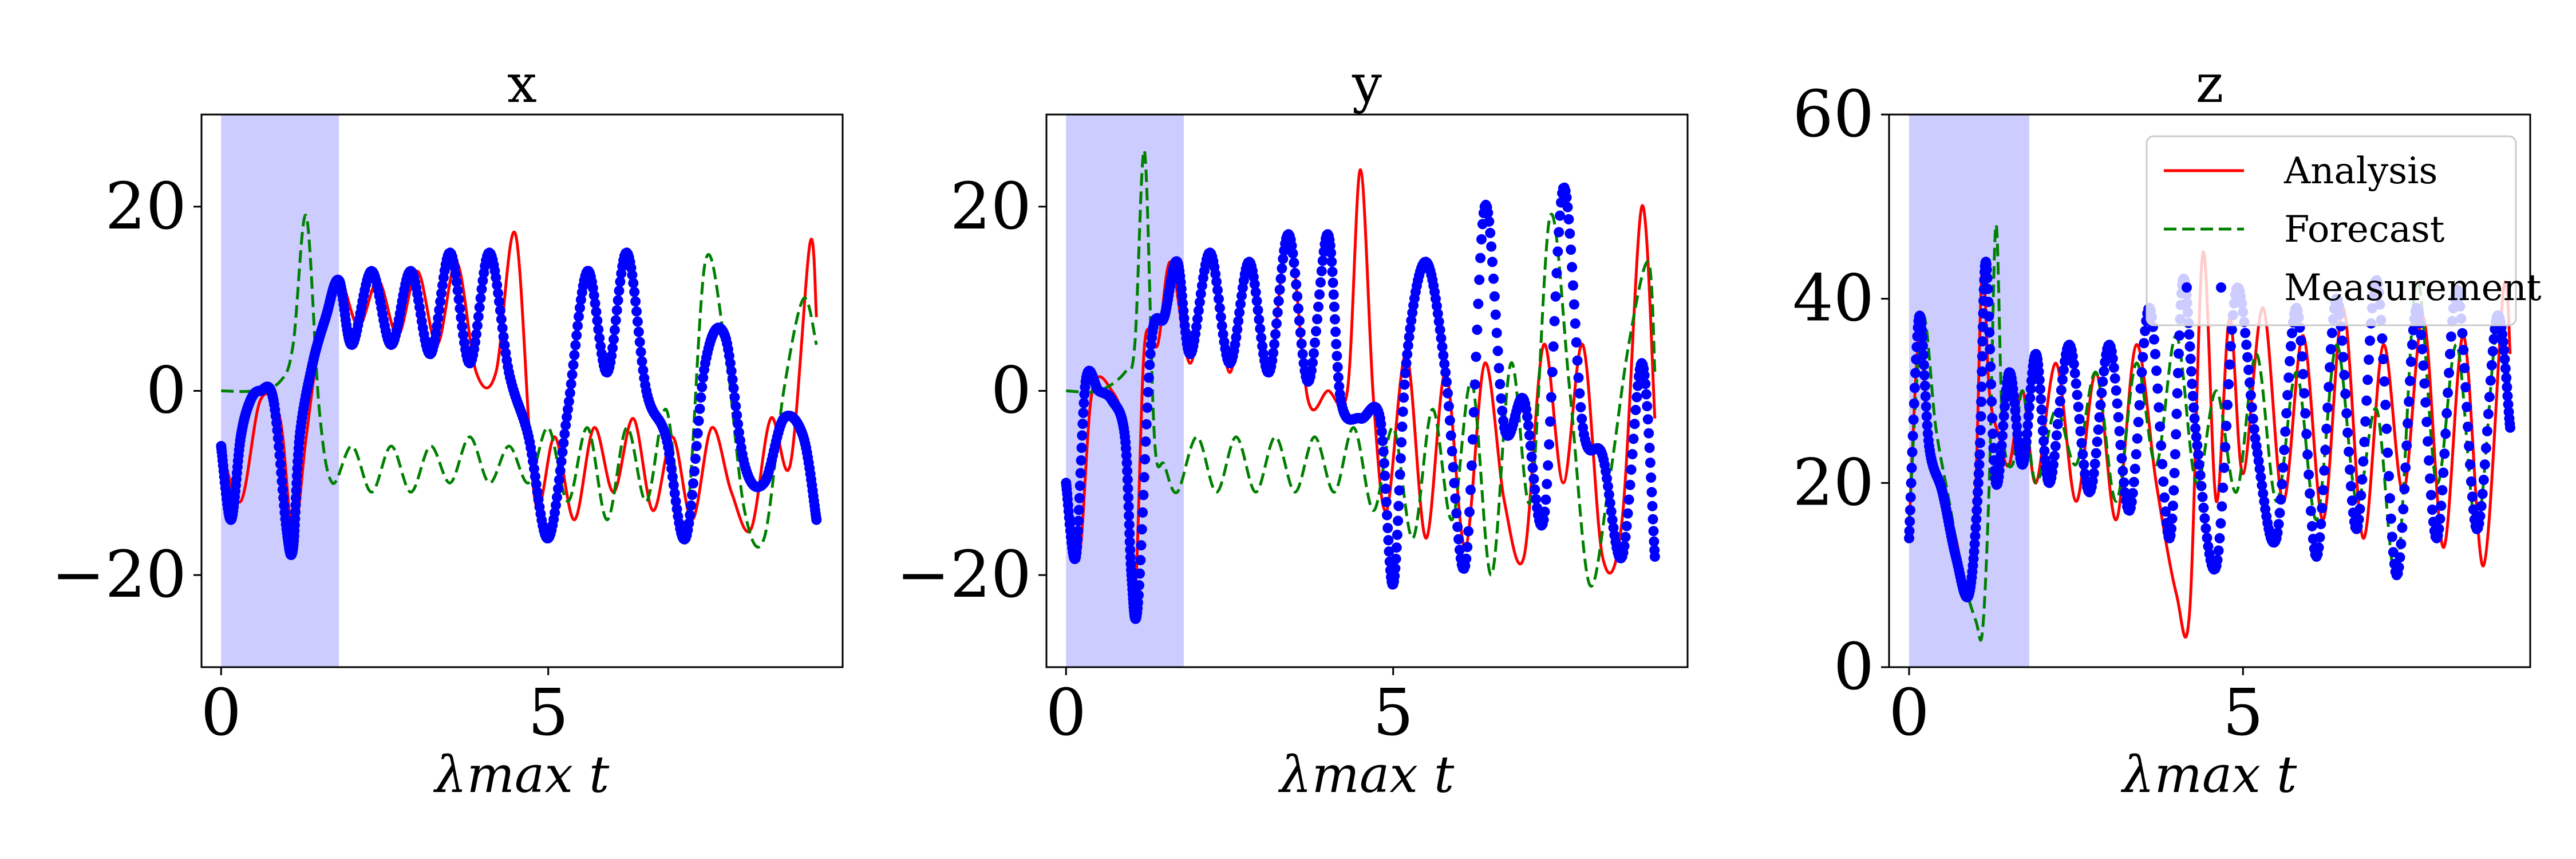 The image size is (2576, 859). What do you see at coordinates (1011, 391) in the screenshot?
I see `y-tick-label: 0` at bounding box center [1011, 391].